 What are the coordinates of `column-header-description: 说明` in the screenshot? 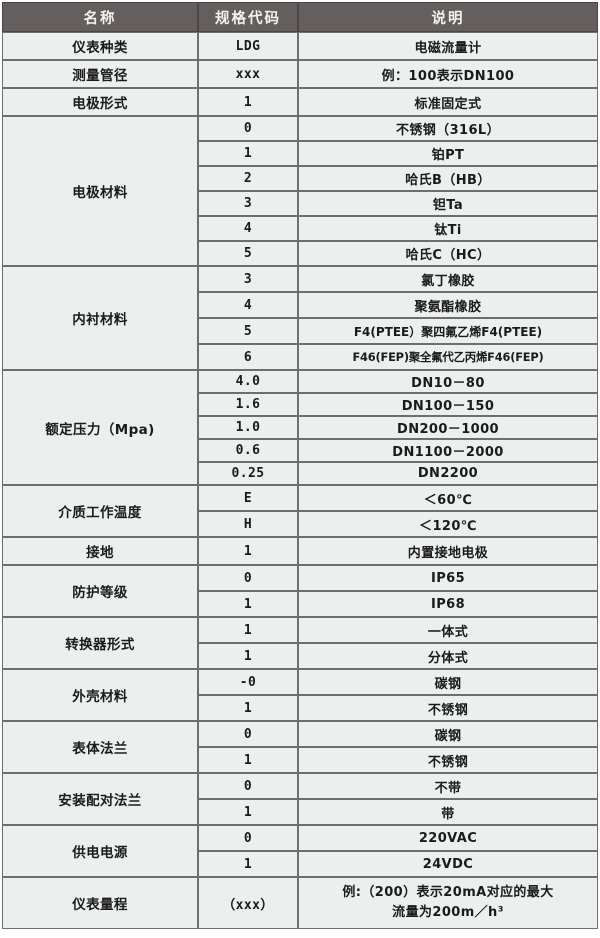 It's located at (448, 17).